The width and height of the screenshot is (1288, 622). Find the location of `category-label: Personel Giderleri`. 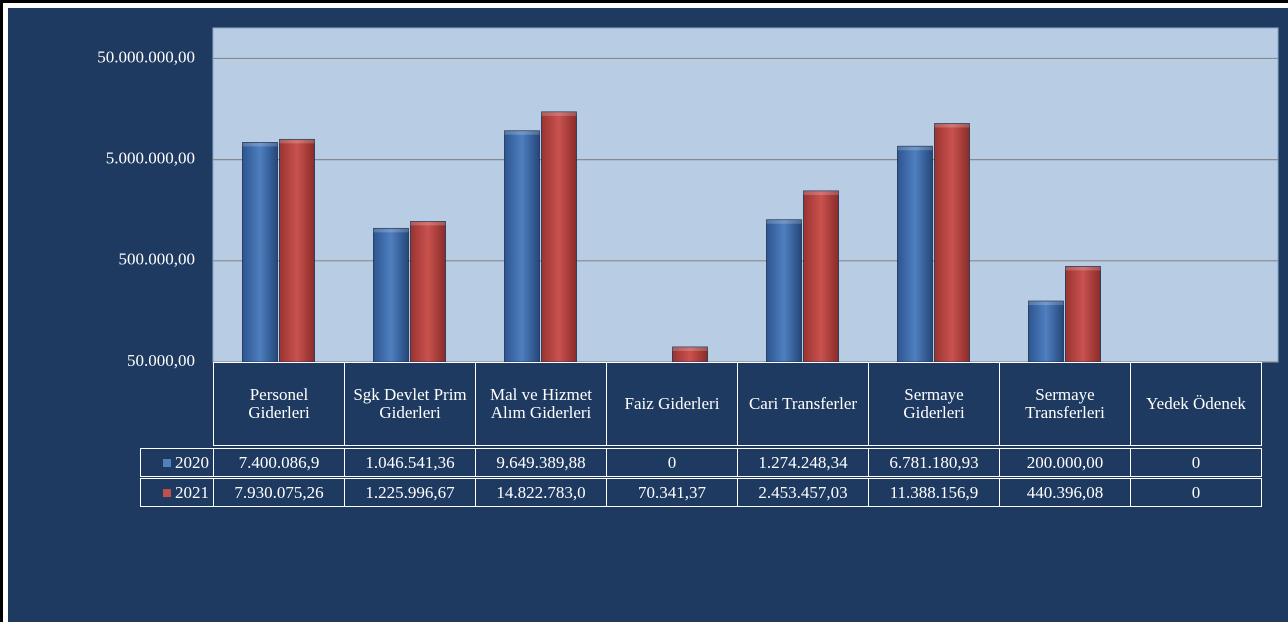

category-label: Personel Giderleri is located at coordinates (279, 404).